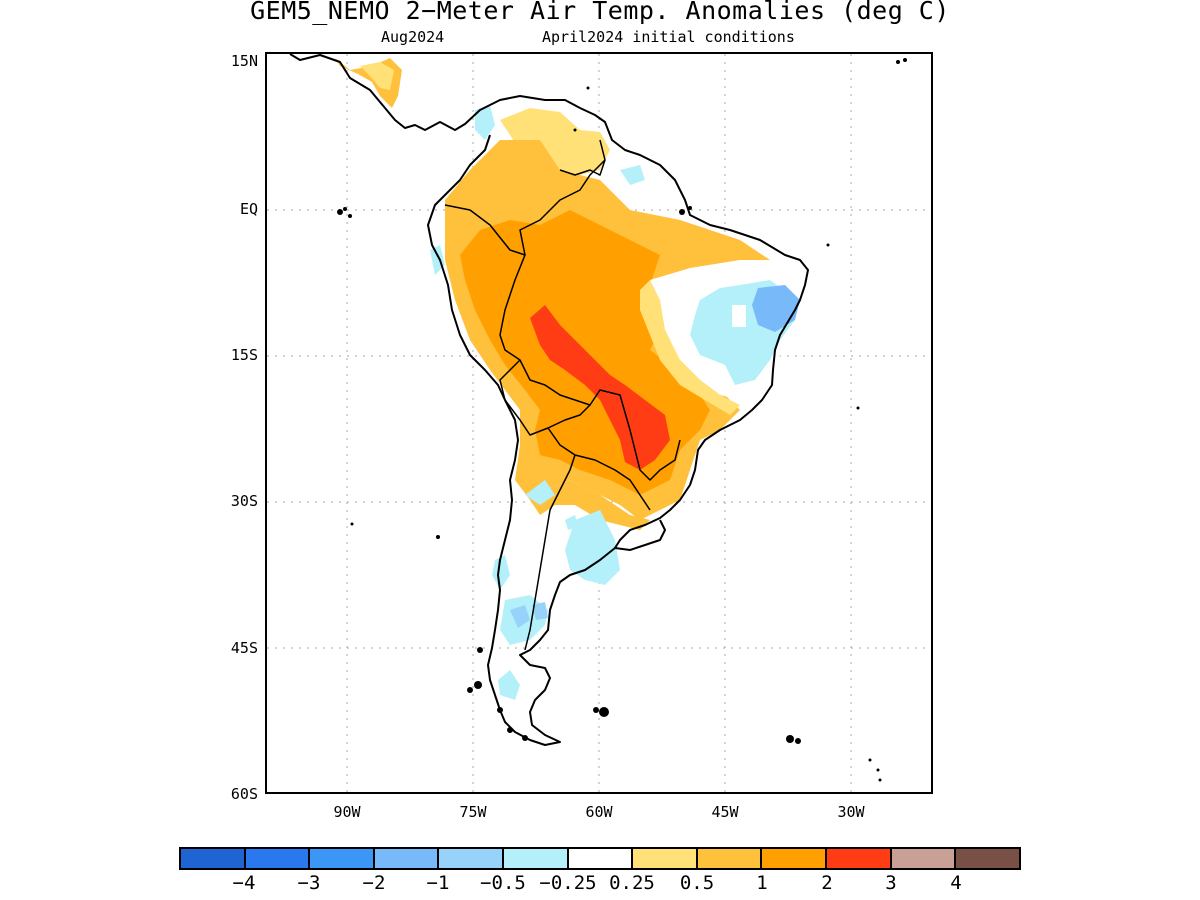 The image size is (1200, 900). Describe the element at coordinates (438, 883) in the screenshot. I see `legend-label: −1` at that location.